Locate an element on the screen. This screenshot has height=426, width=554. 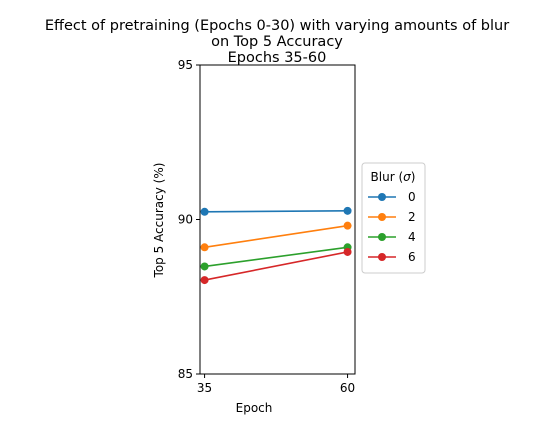
legend-label: 6 is located at coordinates (412, 257).